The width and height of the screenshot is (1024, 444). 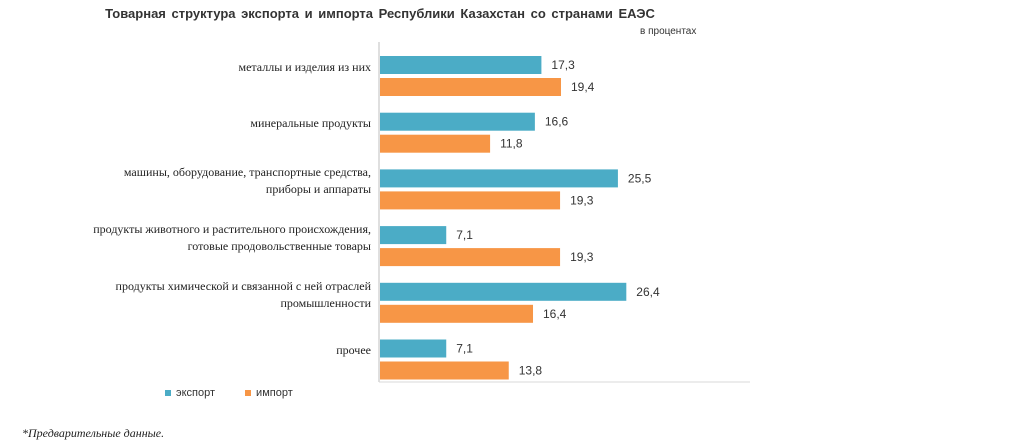 What do you see at coordinates (640, 178) in the screenshot?
I see `data-label-export-2: 25,5` at bounding box center [640, 178].